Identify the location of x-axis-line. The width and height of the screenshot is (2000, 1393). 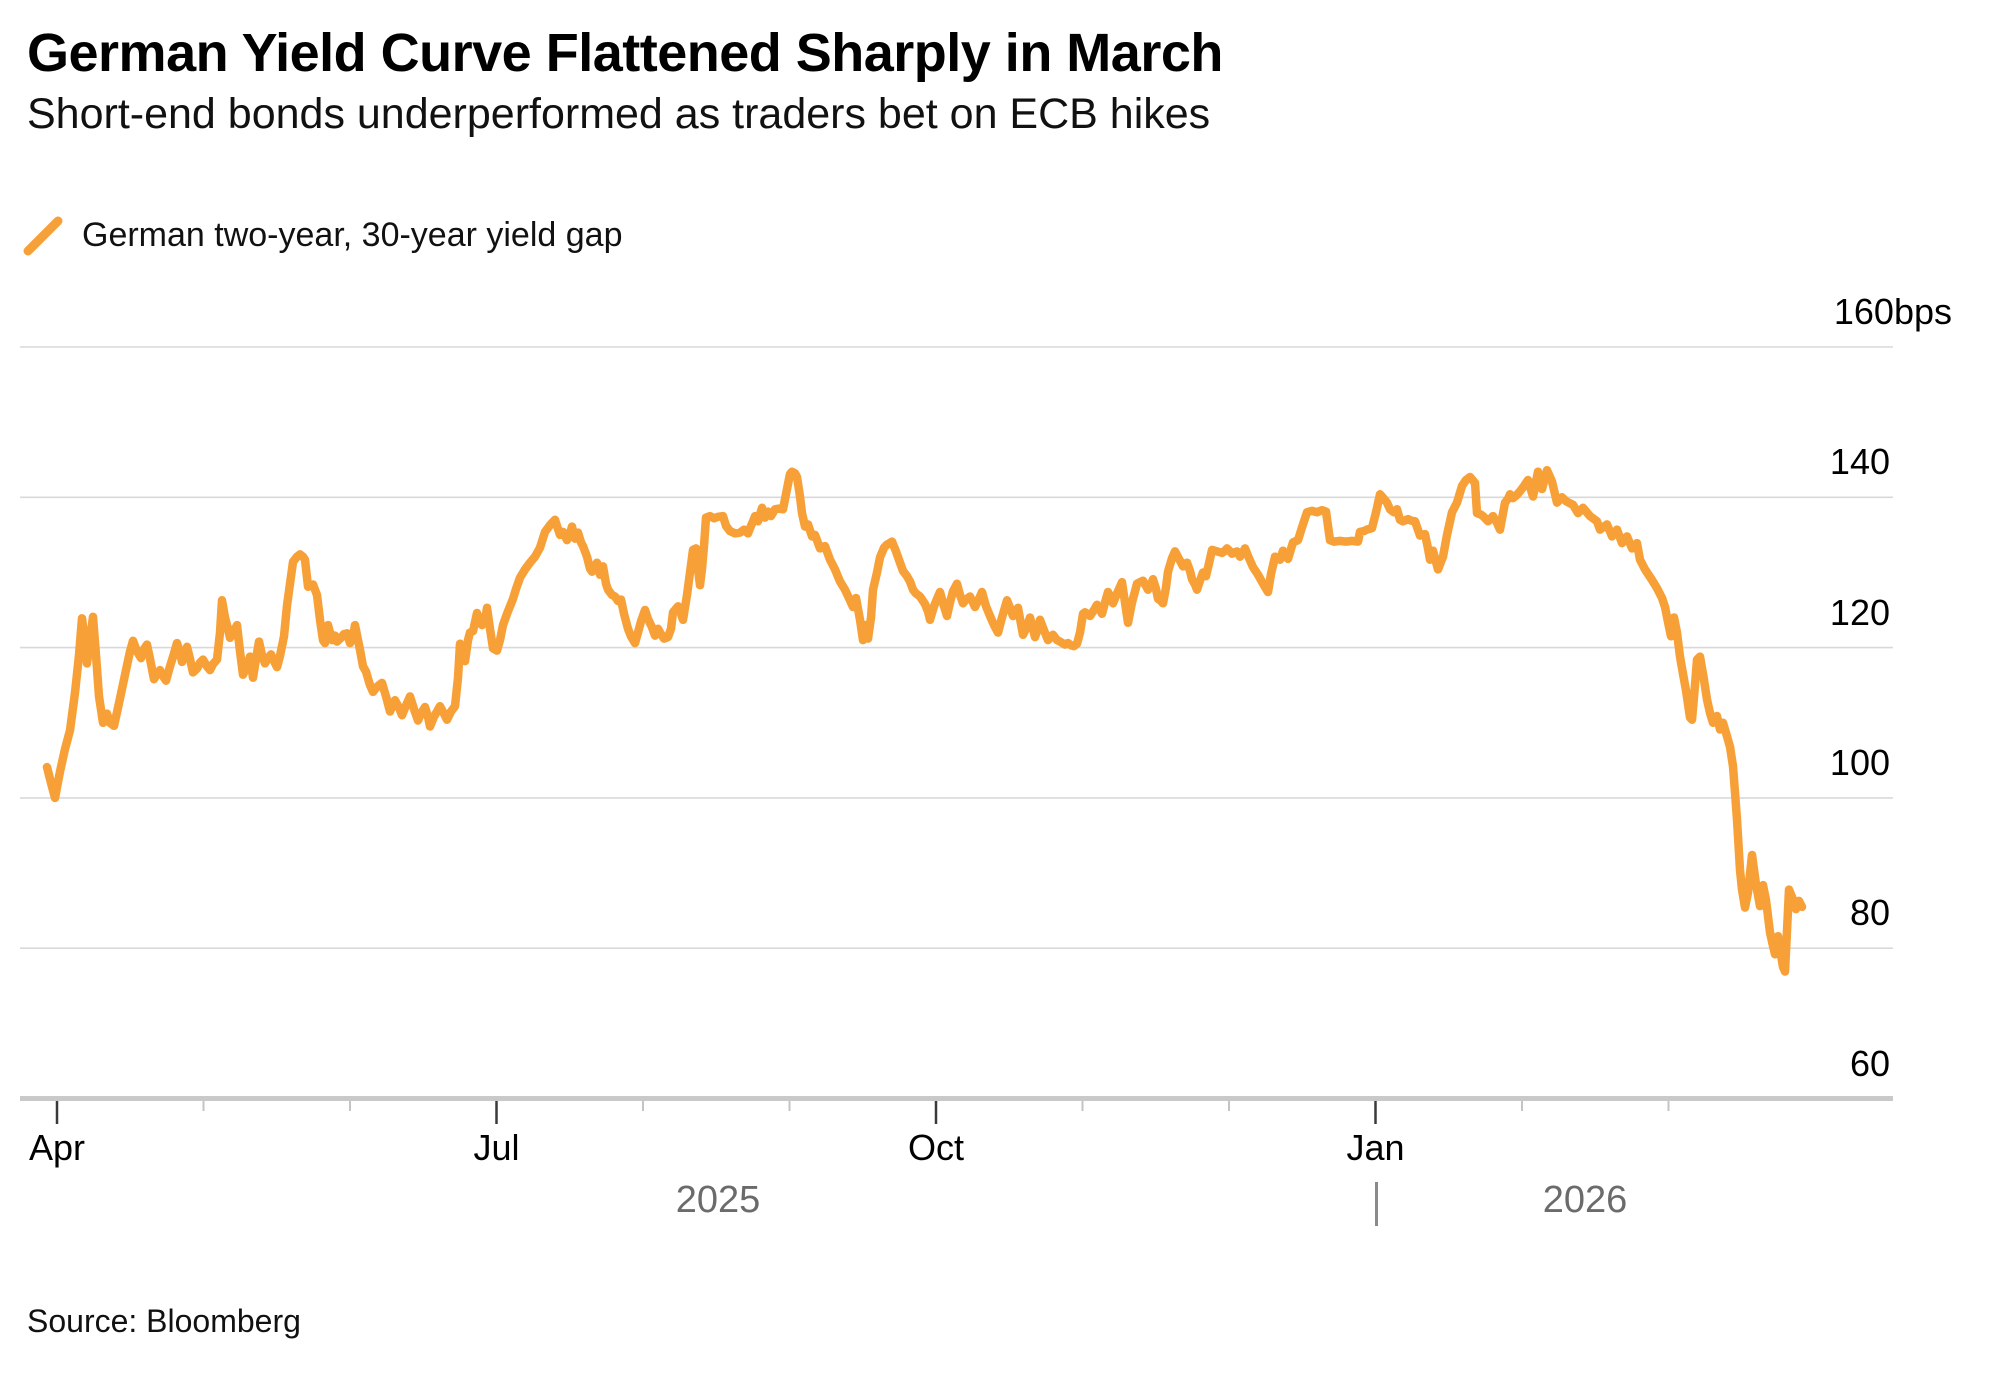
(956, 1098).